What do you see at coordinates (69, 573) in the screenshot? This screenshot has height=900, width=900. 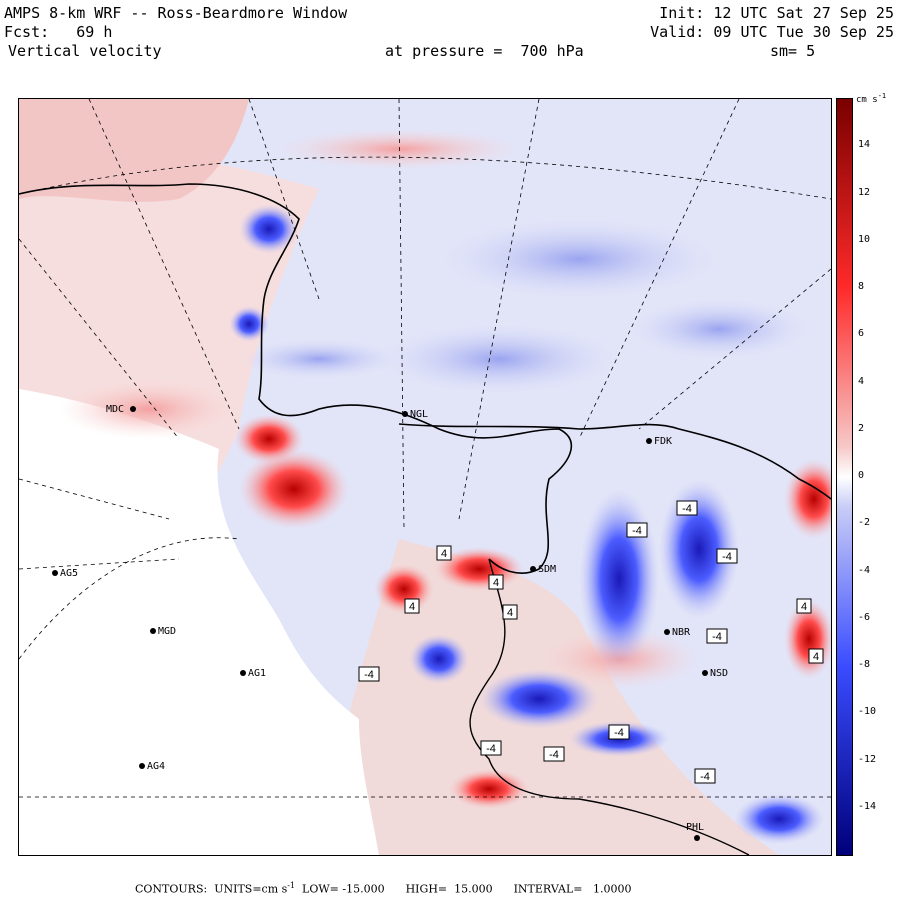 I see `station-ag5-label: AG5` at bounding box center [69, 573].